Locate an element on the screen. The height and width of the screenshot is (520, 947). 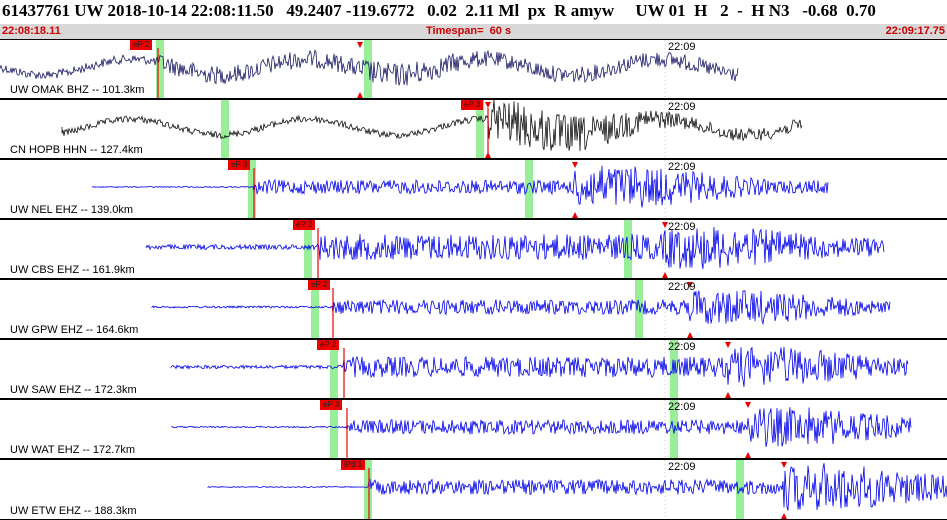
trace-panel: 22:09 eP 2 UW OMAK BHZ -- 101.3km is located at coordinates (473, 69).